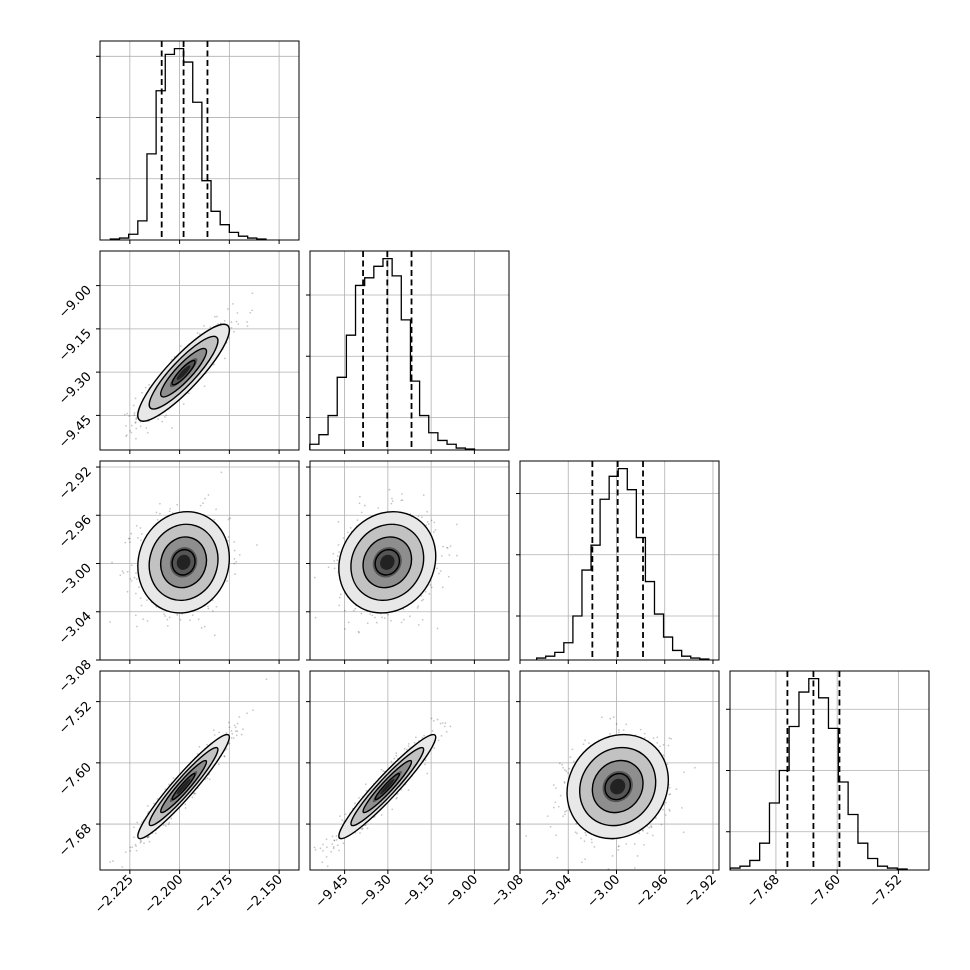 This screenshot has height=970, width=970. I want to click on y-tick-label-3: −7.60, so click(75, 779).